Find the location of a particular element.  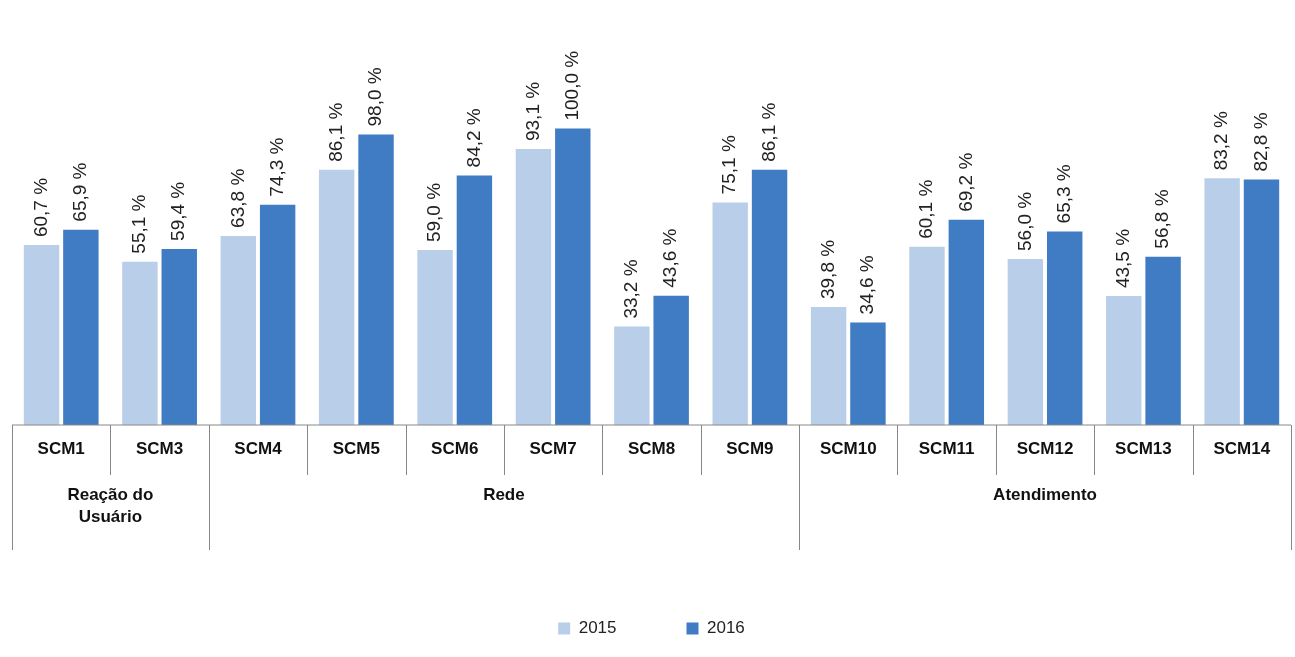

x-tick-label: SCM3 is located at coordinates (159, 448).